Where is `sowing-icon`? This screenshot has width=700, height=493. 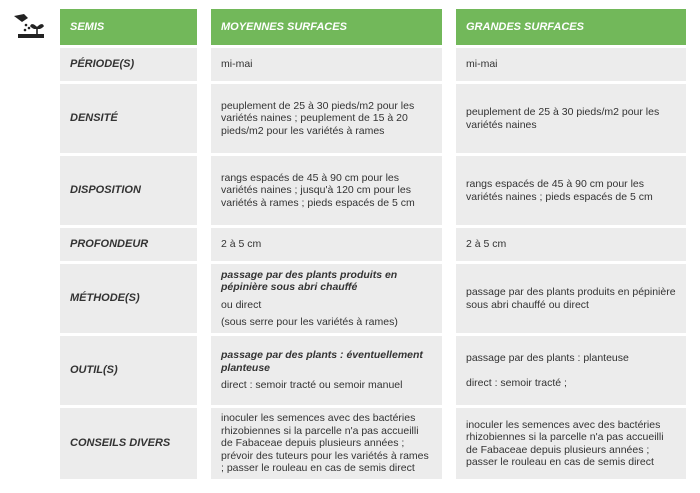
sowing-icon is located at coordinates (29, 26).